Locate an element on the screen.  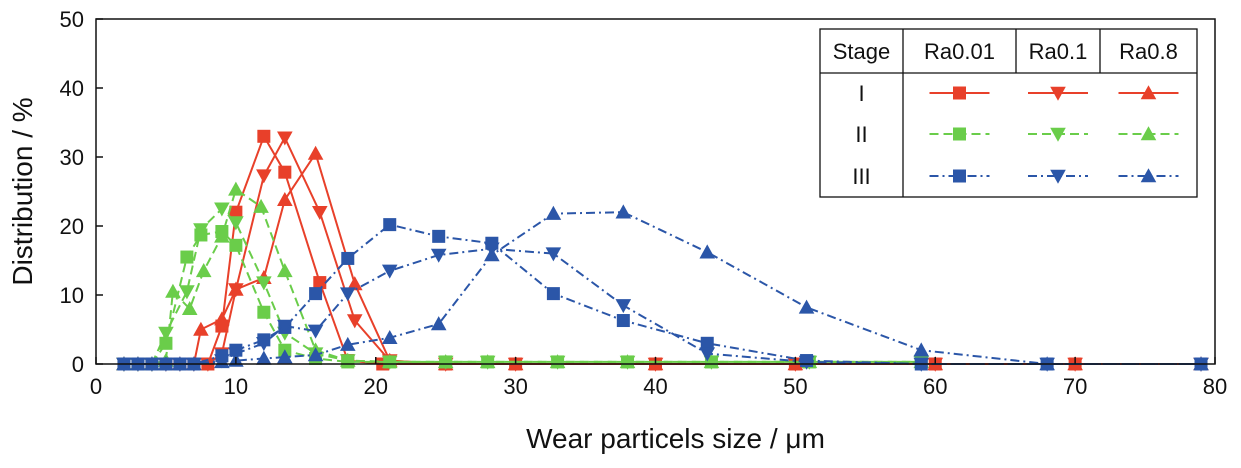
legend-stage-label: III is located at coordinates (861, 176).